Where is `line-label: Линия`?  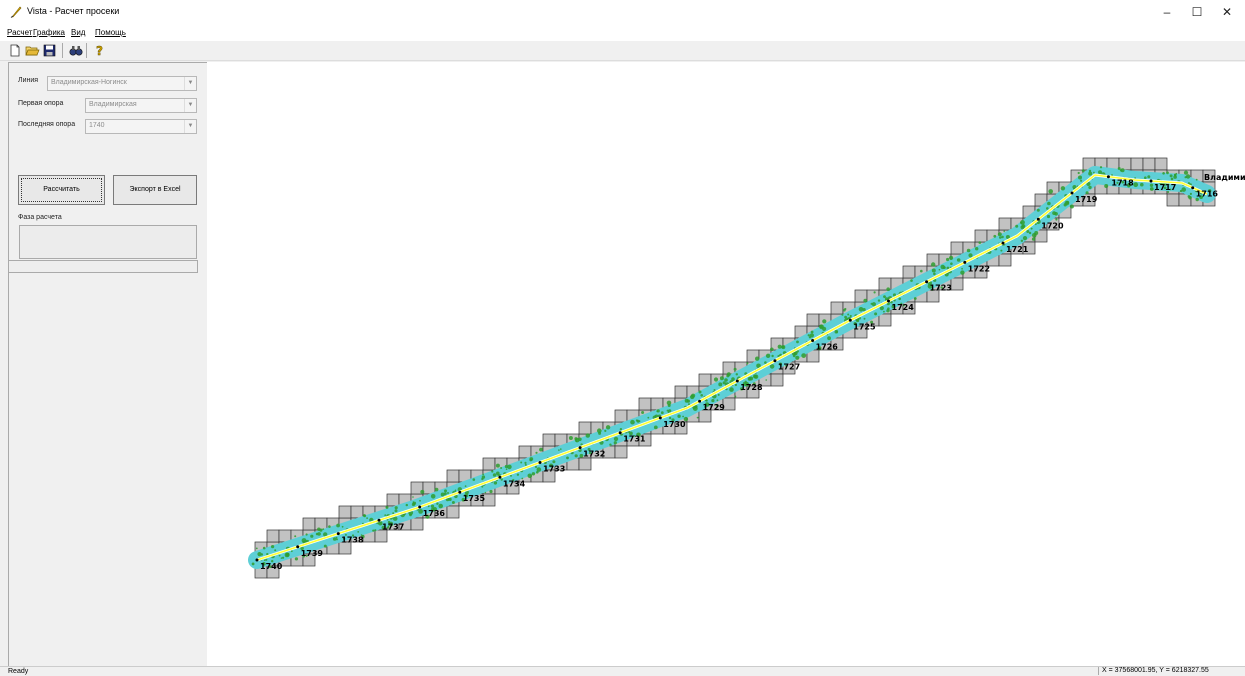 line-label: Линия is located at coordinates (28, 80).